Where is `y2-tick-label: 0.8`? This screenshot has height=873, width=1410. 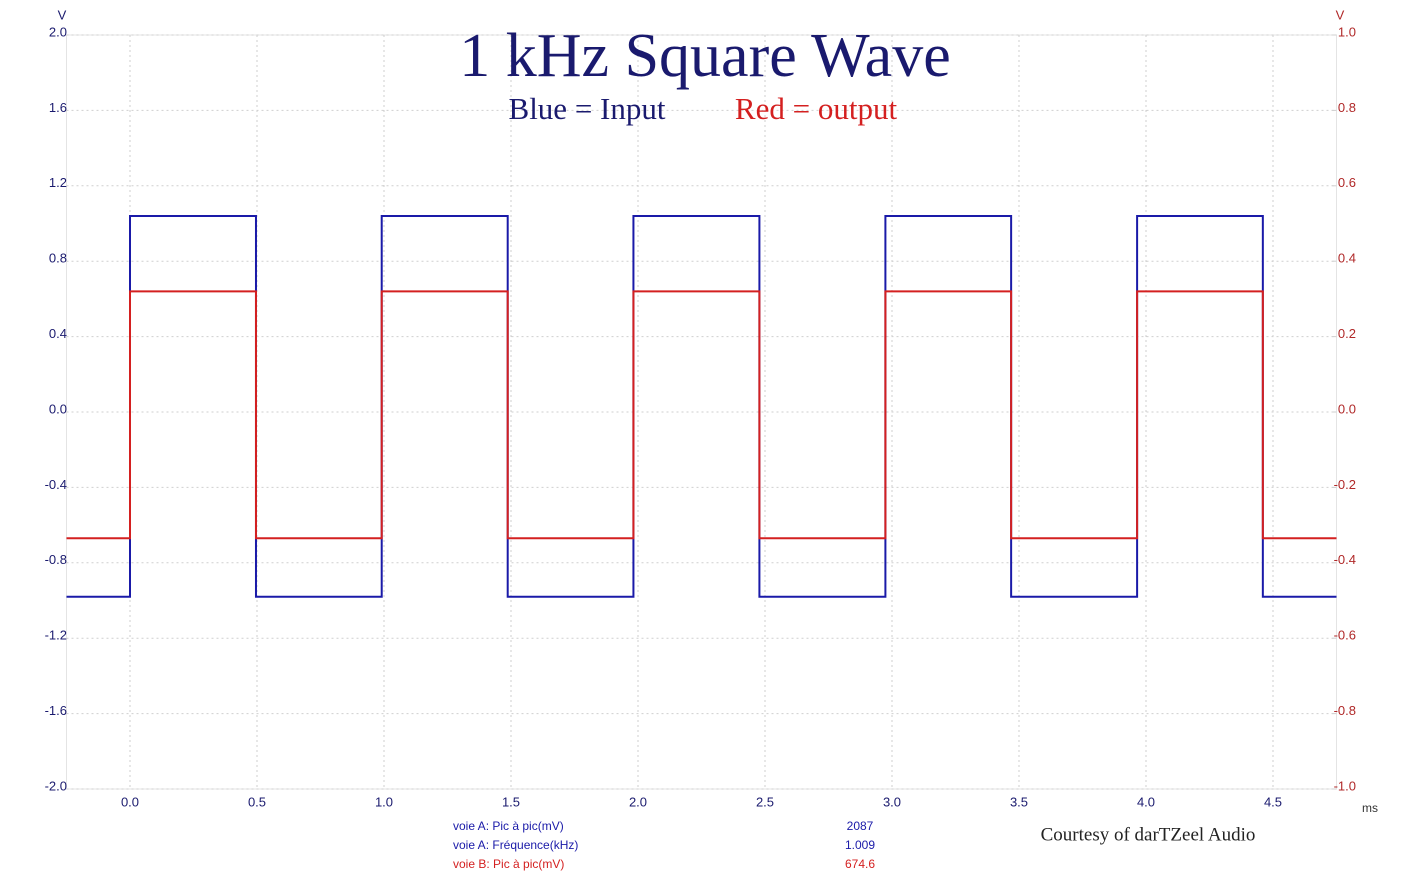
y2-tick-label: 0.8 is located at coordinates (1347, 107).